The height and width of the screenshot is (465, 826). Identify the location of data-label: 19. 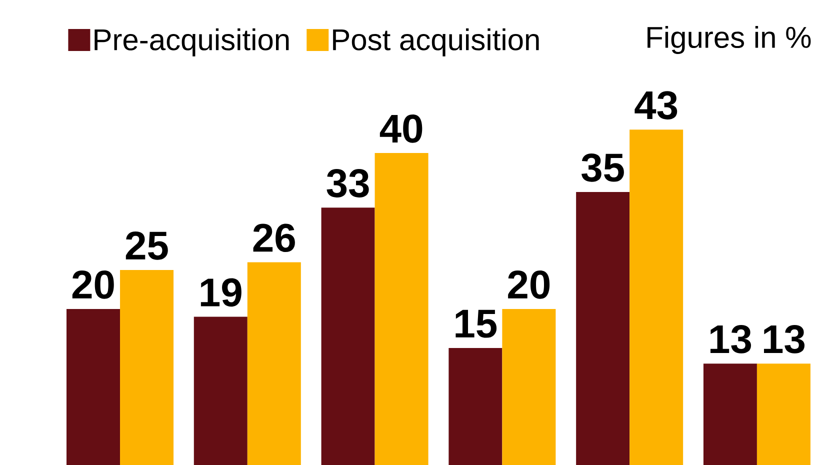
(221, 292).